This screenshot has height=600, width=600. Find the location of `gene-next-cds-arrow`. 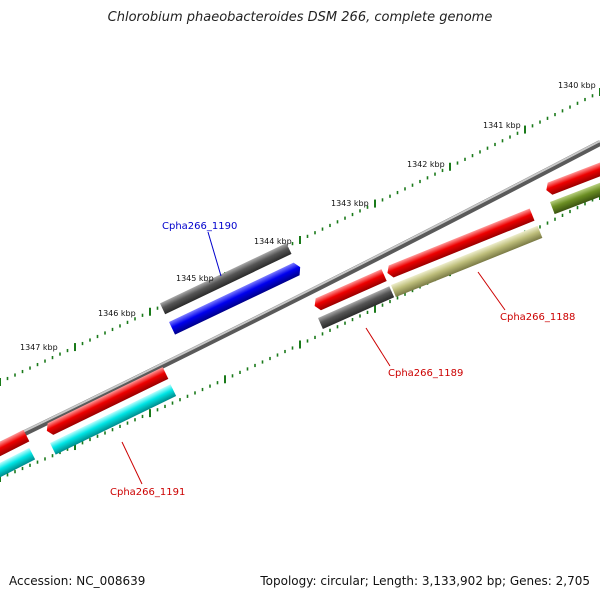

gene-next-cds-arrow is located at coordinates (572, 177).